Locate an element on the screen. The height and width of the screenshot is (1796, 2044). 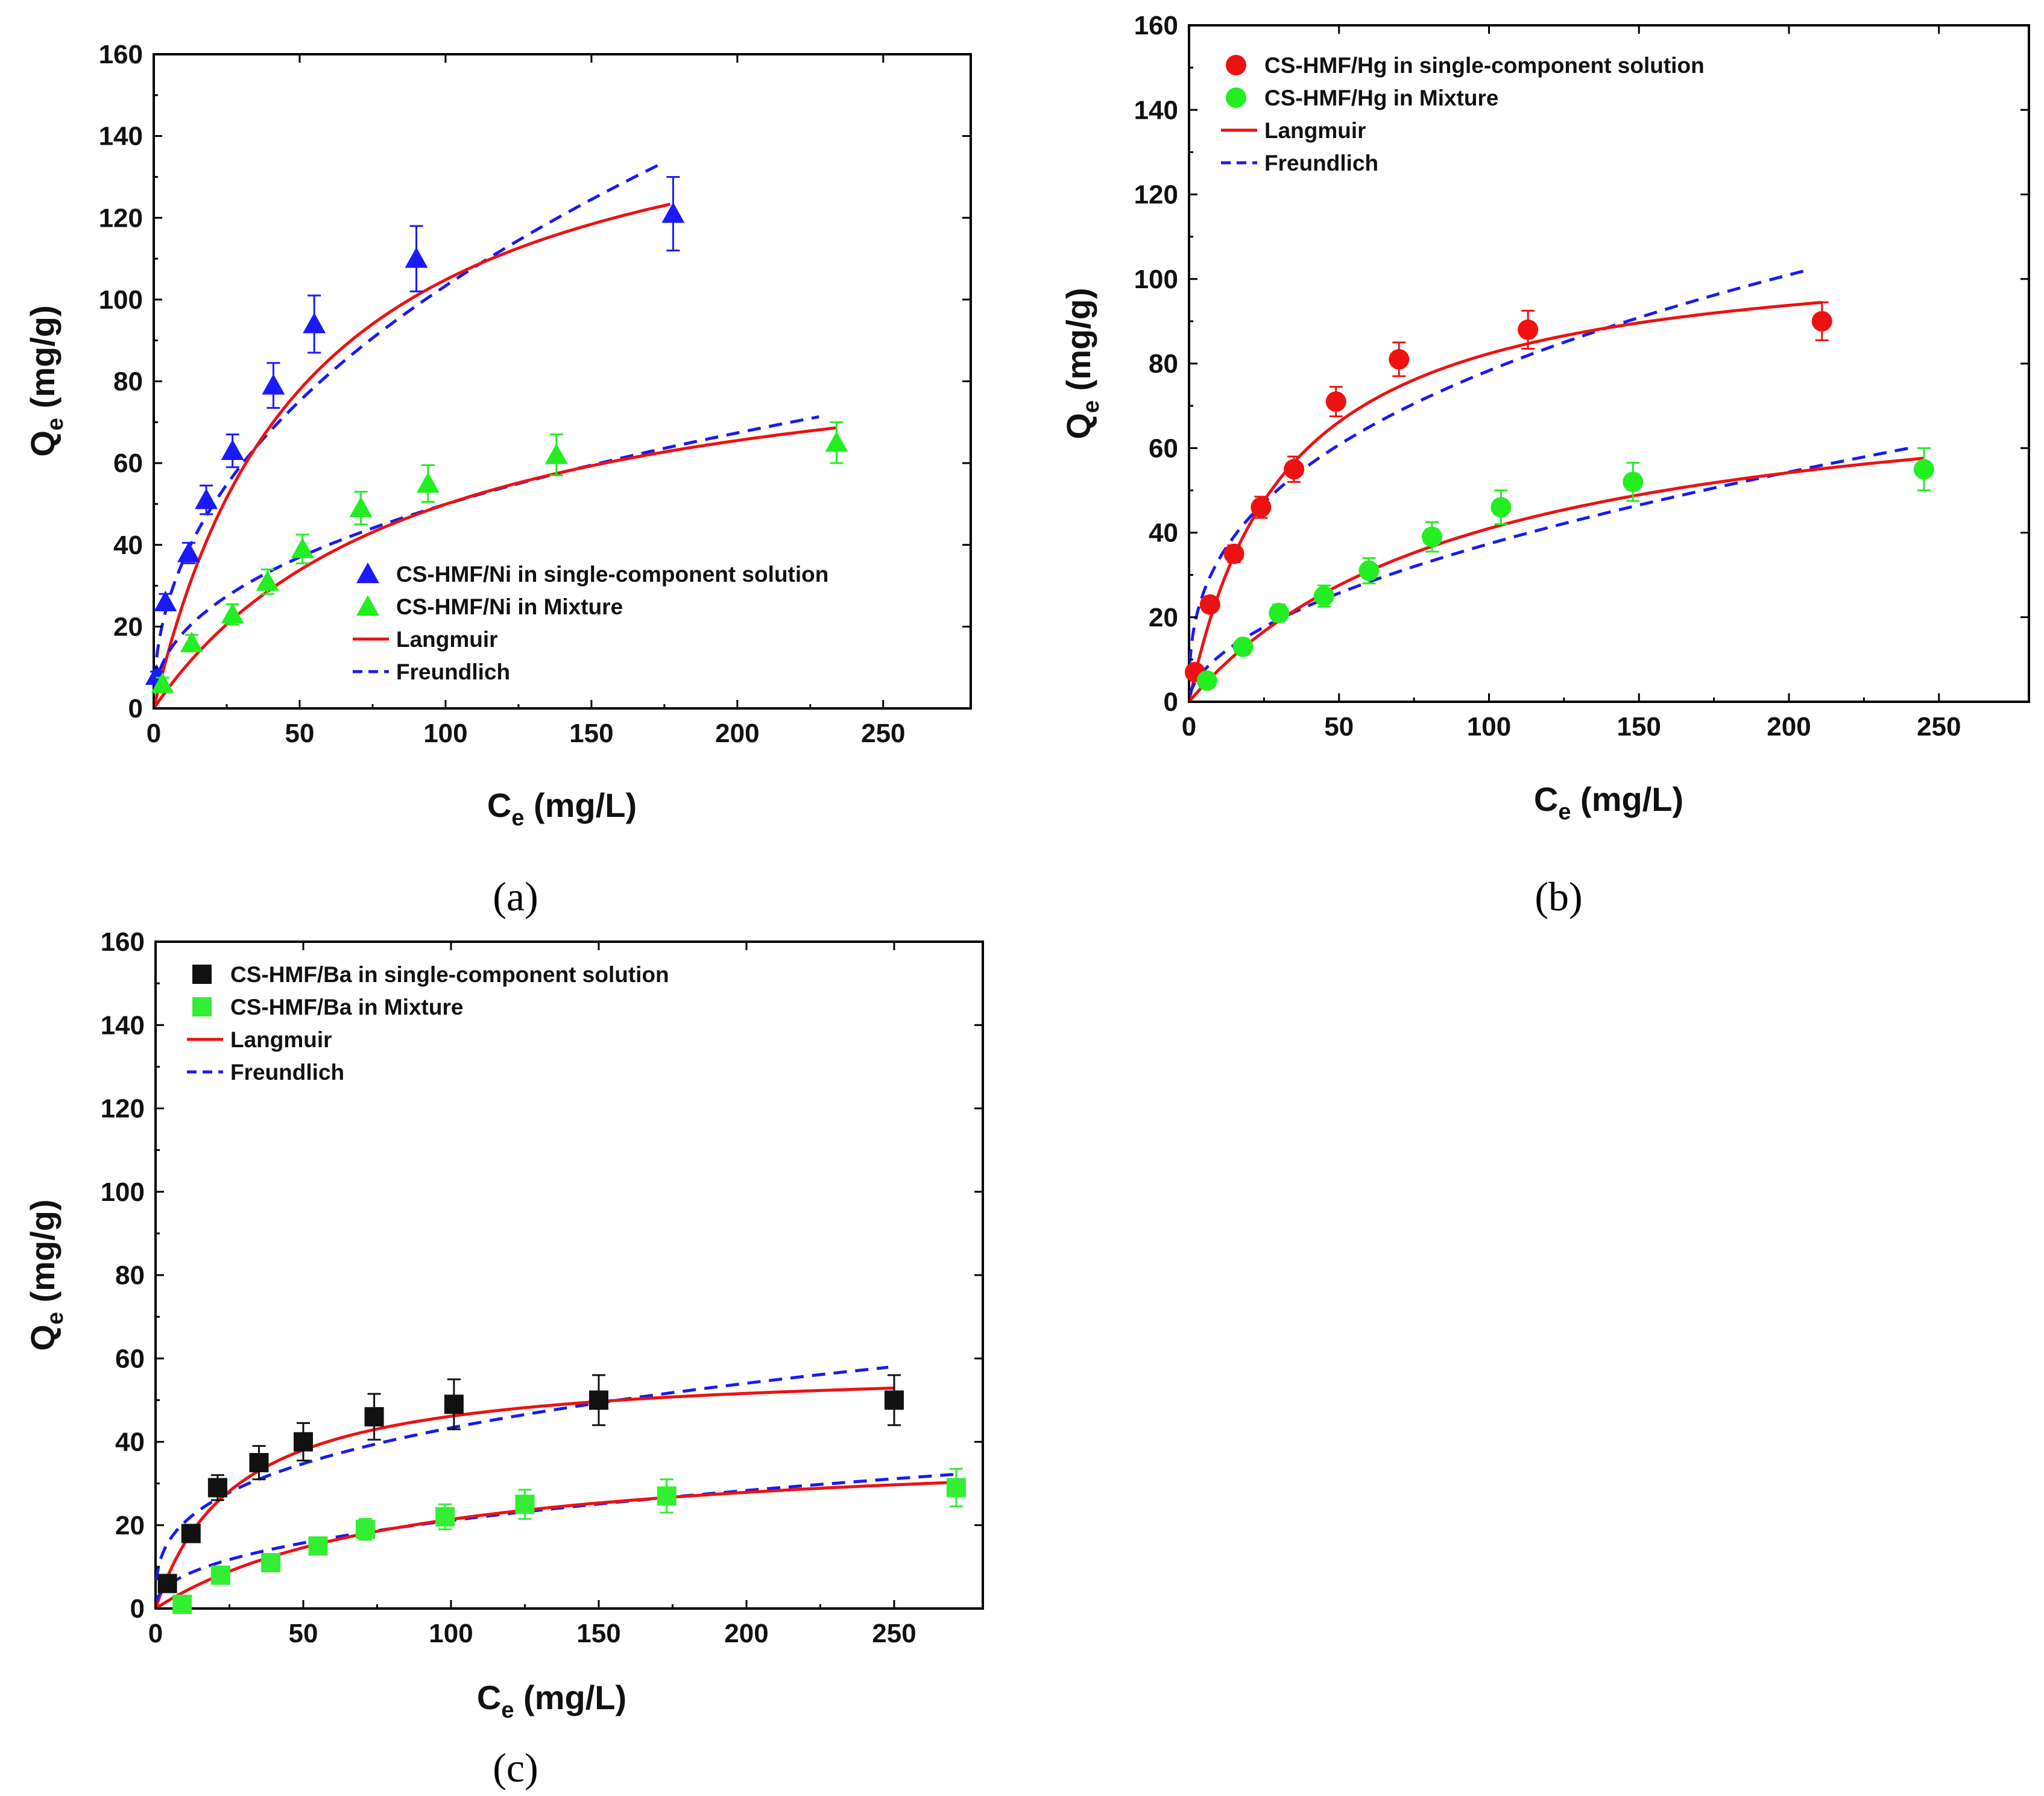
panel-a-marks is located at coordinates (497, 436).